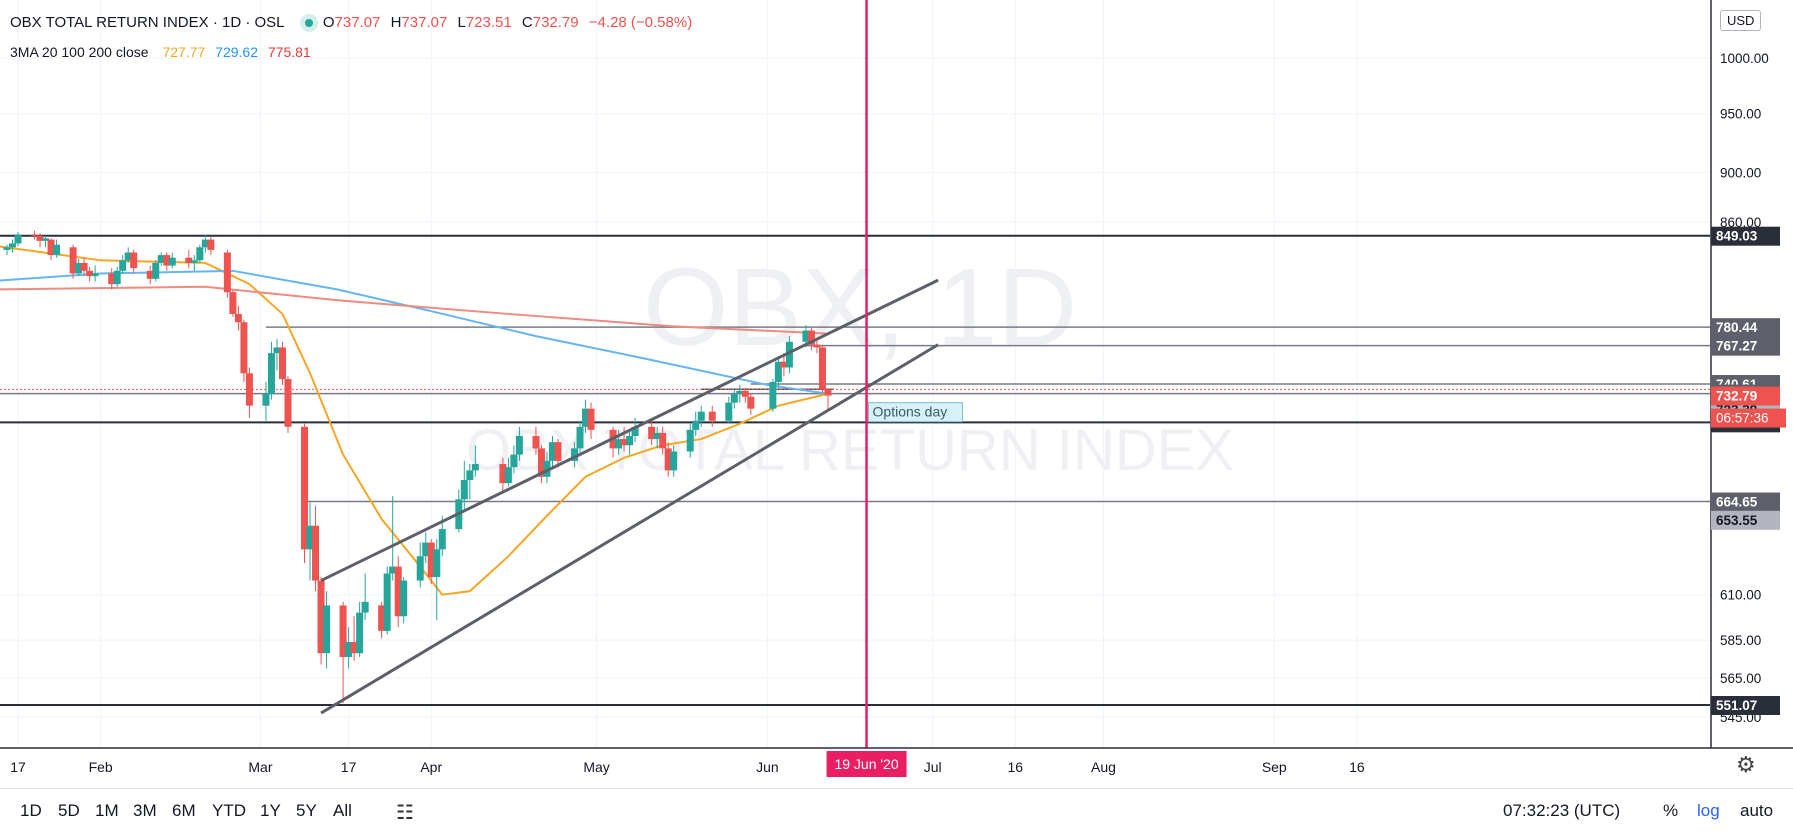 This screenshot has width=1793, height=836. Describe the element at coordinates (640, 22) in the screenshot. I see `change-value: −4.28 (−0.58%)` at that location.